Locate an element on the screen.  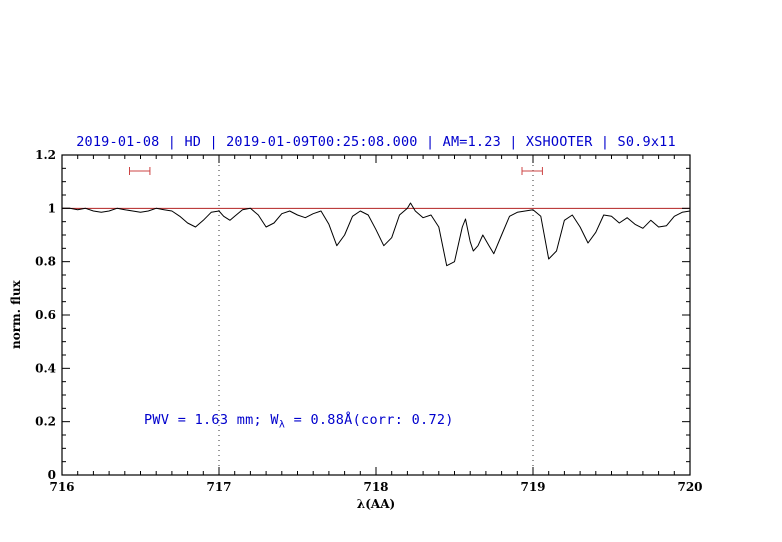
y-tick-label: 1 is located at coordinates (52, 208).